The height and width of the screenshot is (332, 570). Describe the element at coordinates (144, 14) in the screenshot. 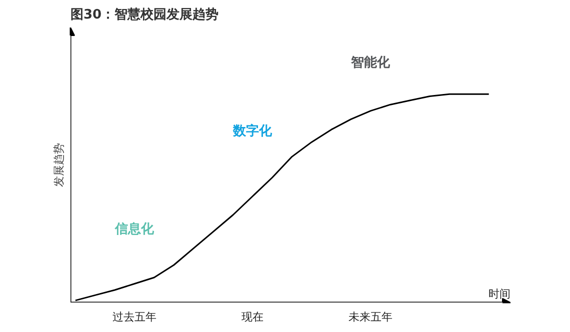

I see `chart-title: 图30：智慧校园发展趋势` at that location.